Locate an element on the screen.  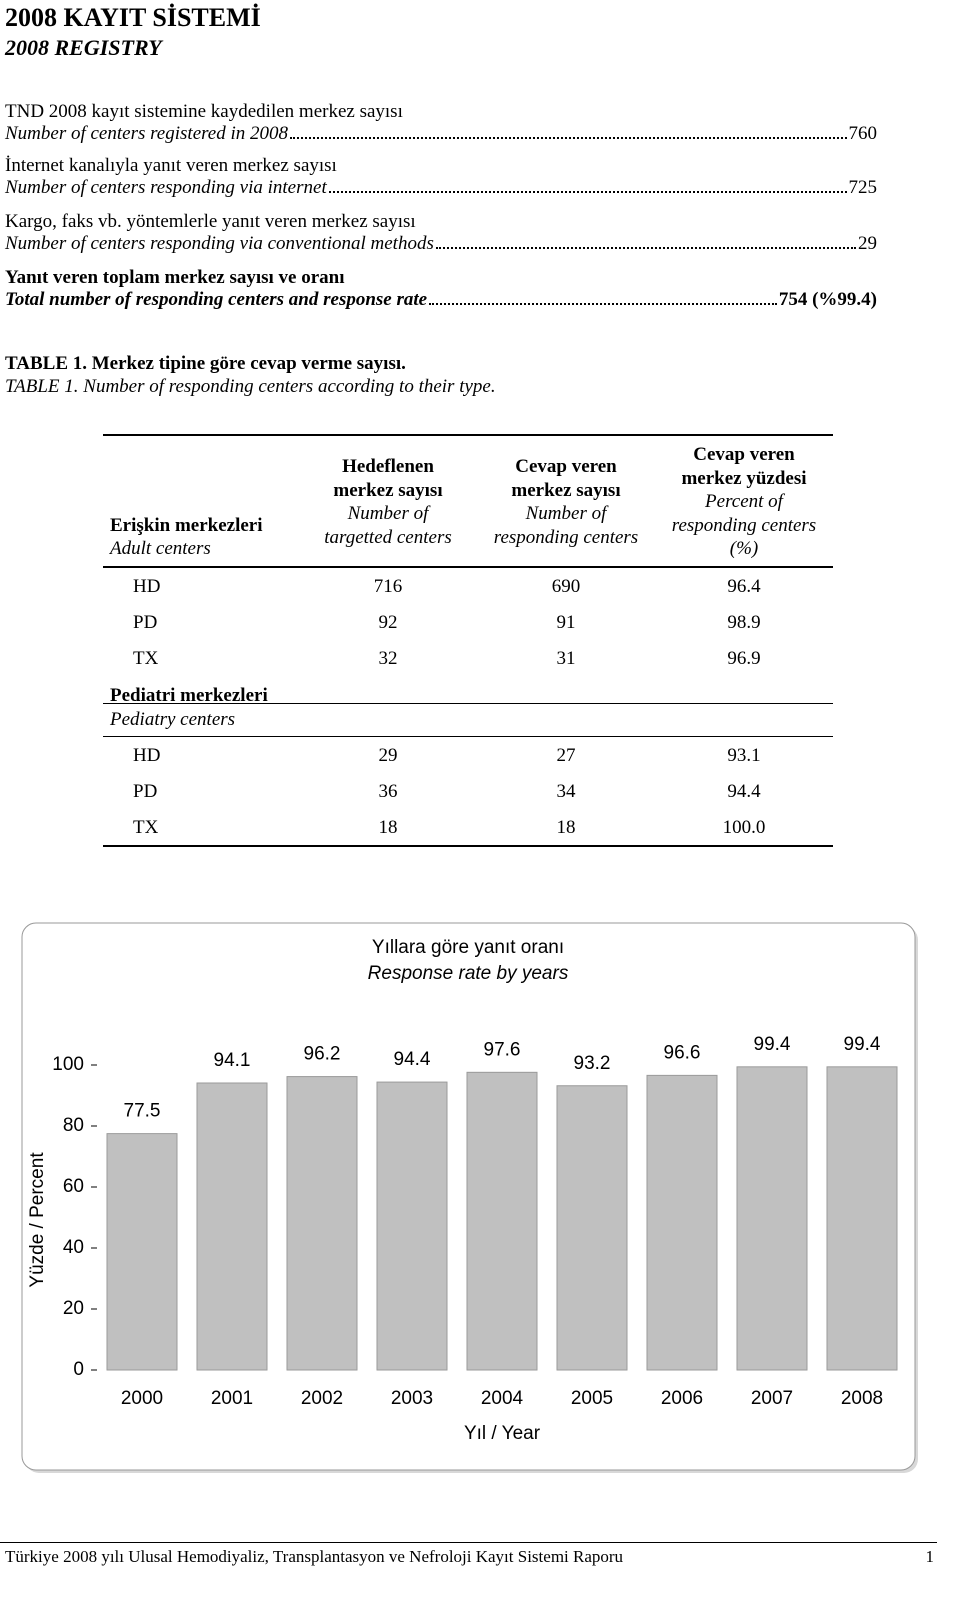
value-label: 77.5 is located at coordinates (142, 1111).